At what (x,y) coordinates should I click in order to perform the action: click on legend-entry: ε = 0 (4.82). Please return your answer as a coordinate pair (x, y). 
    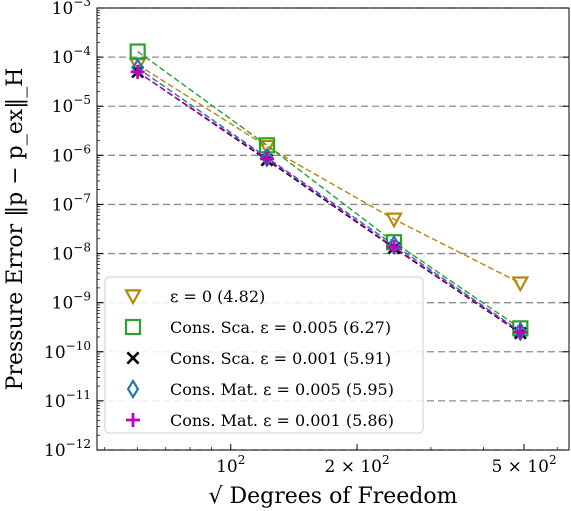
    Looking at the image, I should click on (194, 296).